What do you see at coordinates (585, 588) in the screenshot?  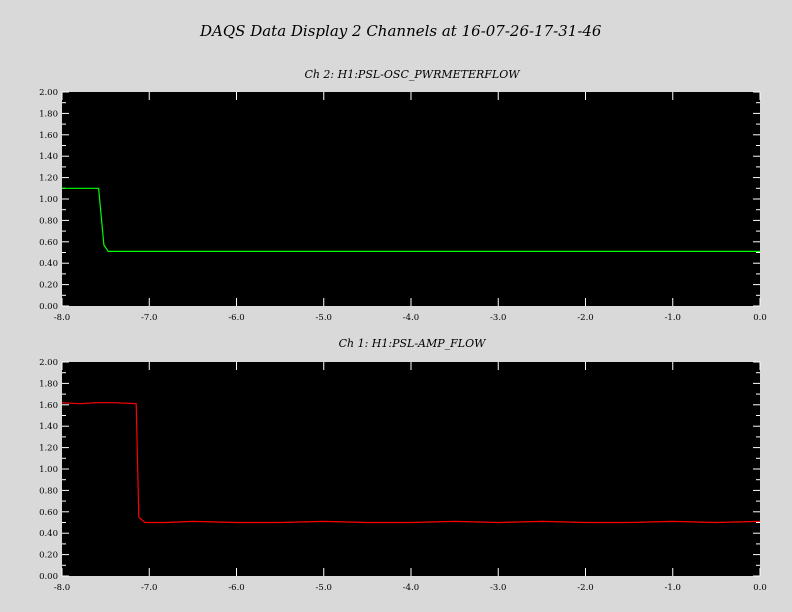 I see `chart2-xtick-label: -2.0` at bounding box center [585, 588].